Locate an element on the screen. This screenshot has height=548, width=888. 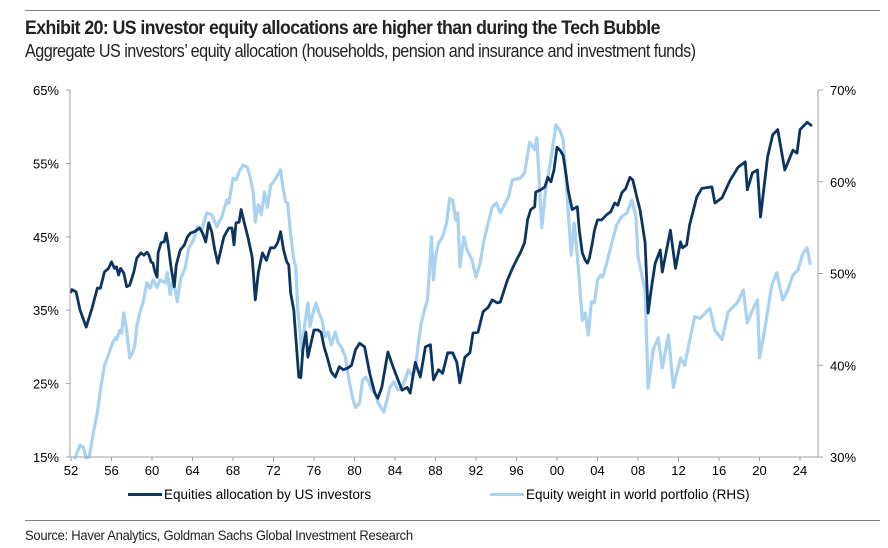
legend-label-us-allocation: Equities allocation by US investors is located at coordinates (268, 494).